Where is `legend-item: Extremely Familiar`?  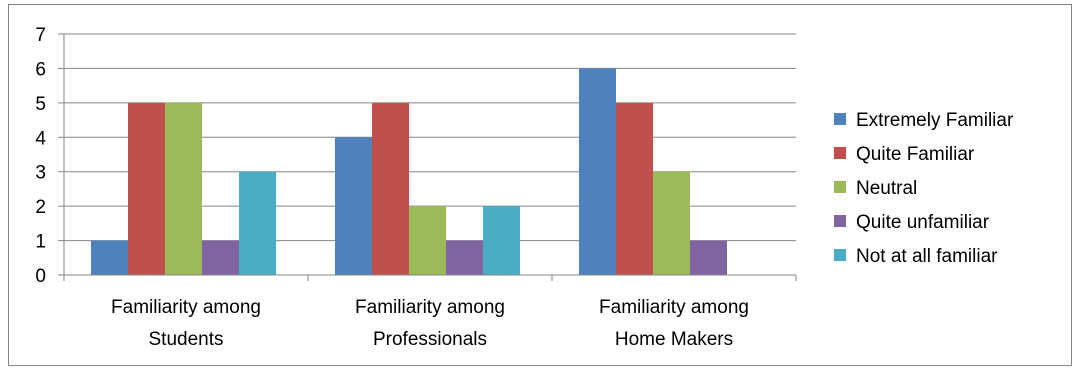
legend-item: Extremely Familiar is located at coordinates (924, 120).